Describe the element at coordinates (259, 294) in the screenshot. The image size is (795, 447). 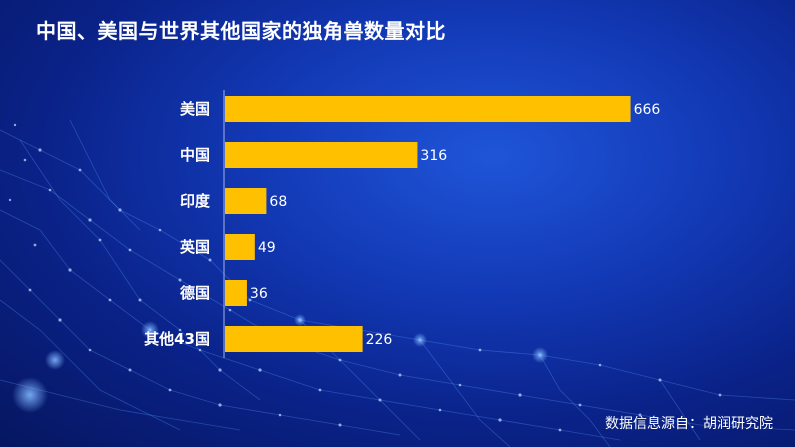
I see `value-label: 36` at that location.